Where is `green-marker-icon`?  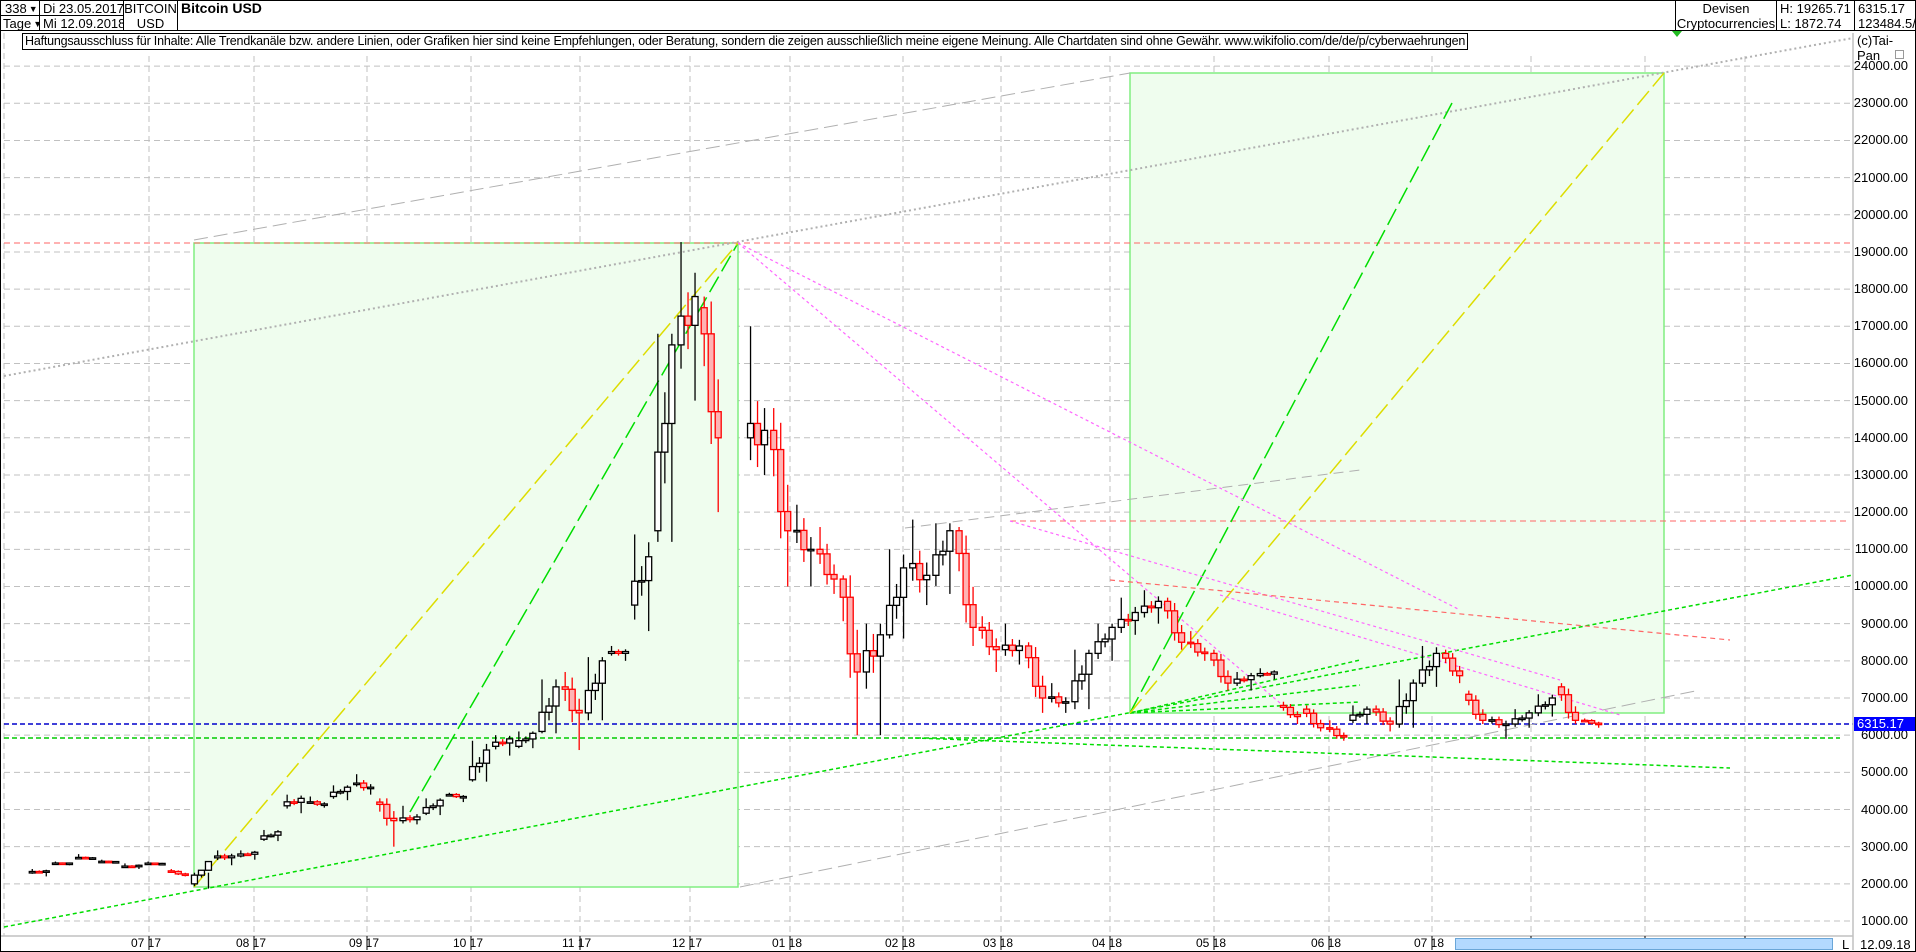 green-marker-icon is located at coordinates (1677, 34).